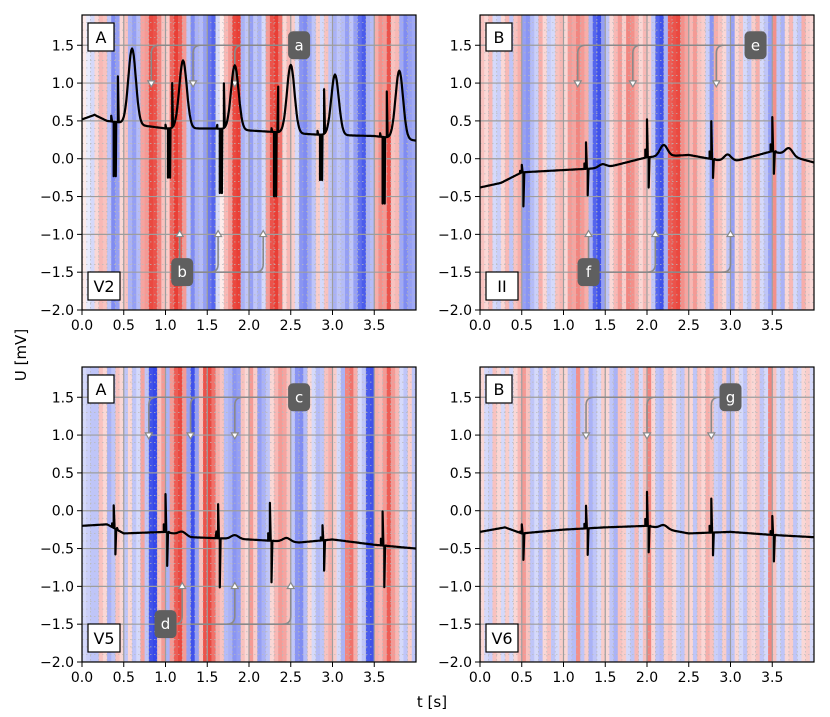 The image size is (830, 717). Describe the element at coordinates (522, 678) in the screenshot. I see `x-tick-label: 0.5` at that location.